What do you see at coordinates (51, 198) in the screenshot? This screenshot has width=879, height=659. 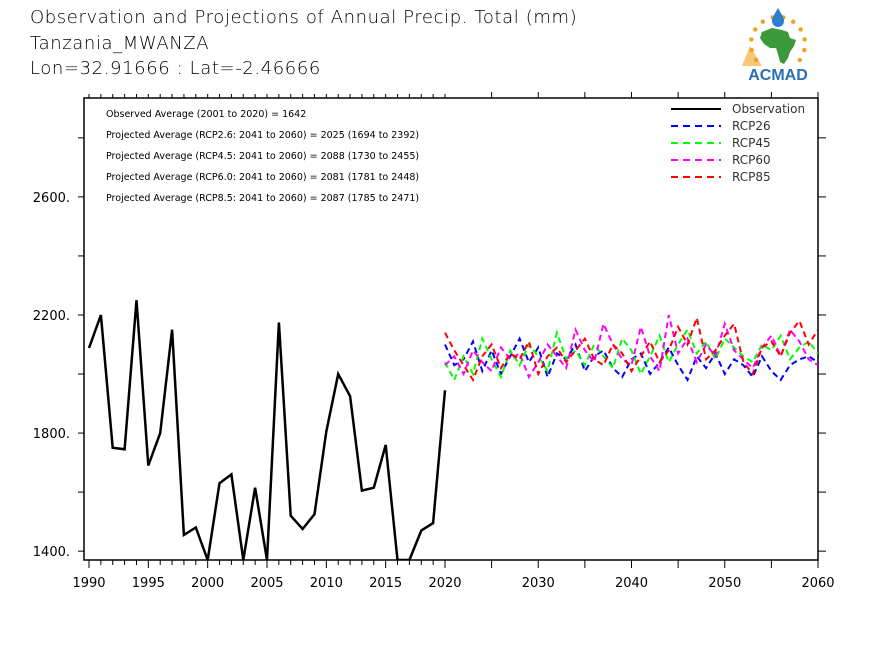 I see `y-tick-label: 2600.` at bounding box center [51, 198].